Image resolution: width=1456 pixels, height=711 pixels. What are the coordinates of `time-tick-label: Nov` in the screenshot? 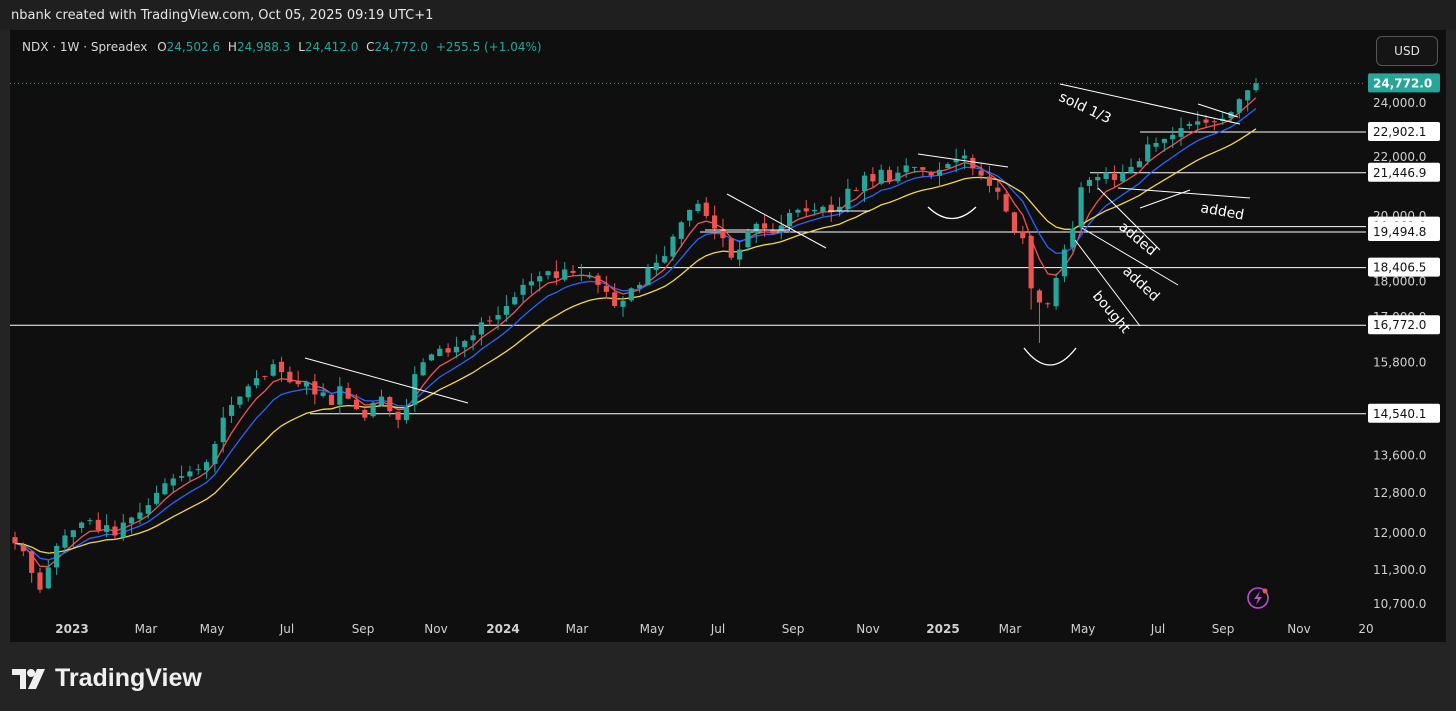 It's located at (435, 629).